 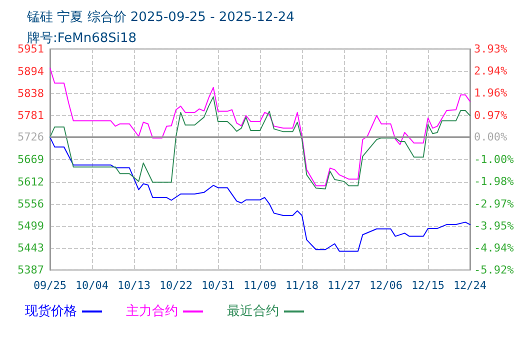 I want to click on legend-label: 现货价格, so click(x=51, y=311).